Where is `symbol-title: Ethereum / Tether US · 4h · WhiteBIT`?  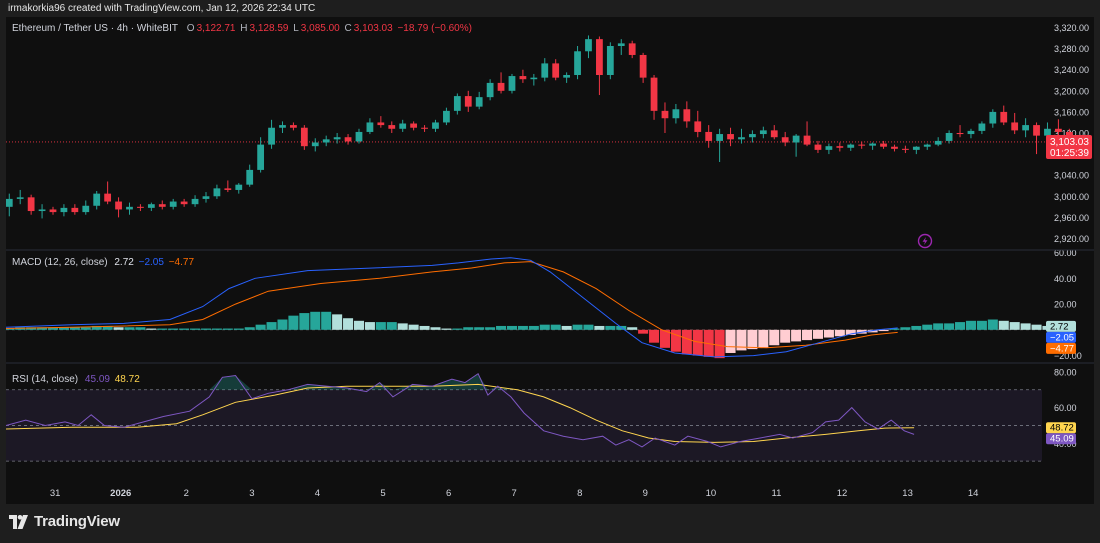
symbol-title: Ethereum / Tether US · 4h · WhiteBIT is located at coordinates (95, 28).